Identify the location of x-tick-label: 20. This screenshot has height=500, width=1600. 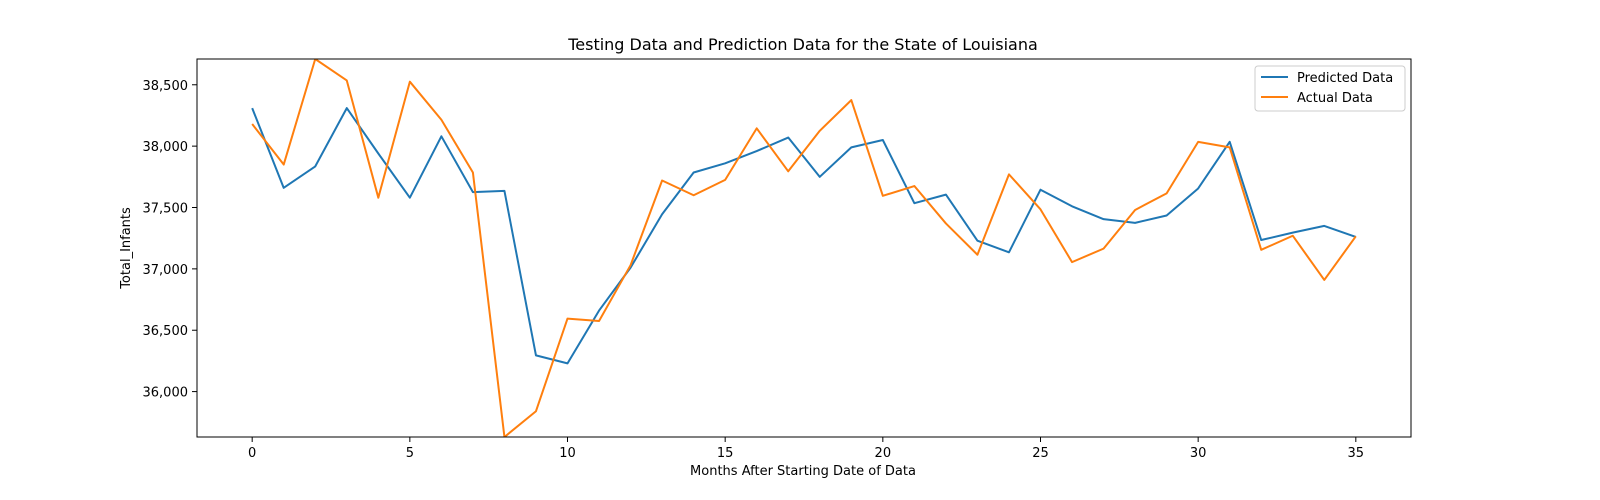
(883, 453).